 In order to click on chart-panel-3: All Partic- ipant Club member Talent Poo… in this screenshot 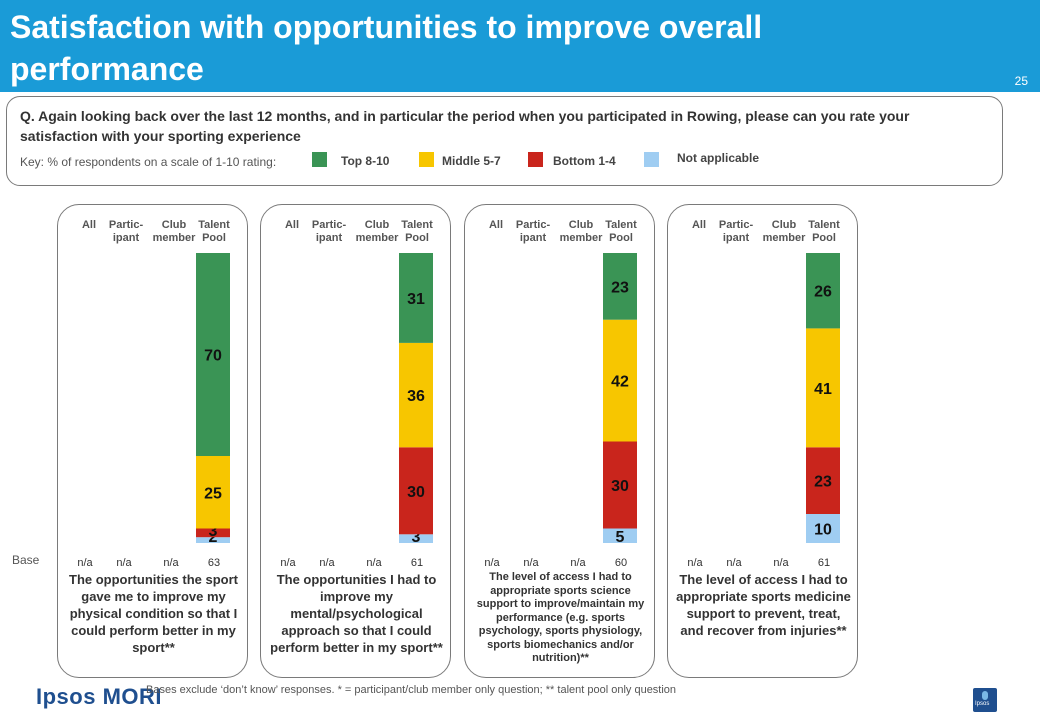, I will do `click(559, 441)`.